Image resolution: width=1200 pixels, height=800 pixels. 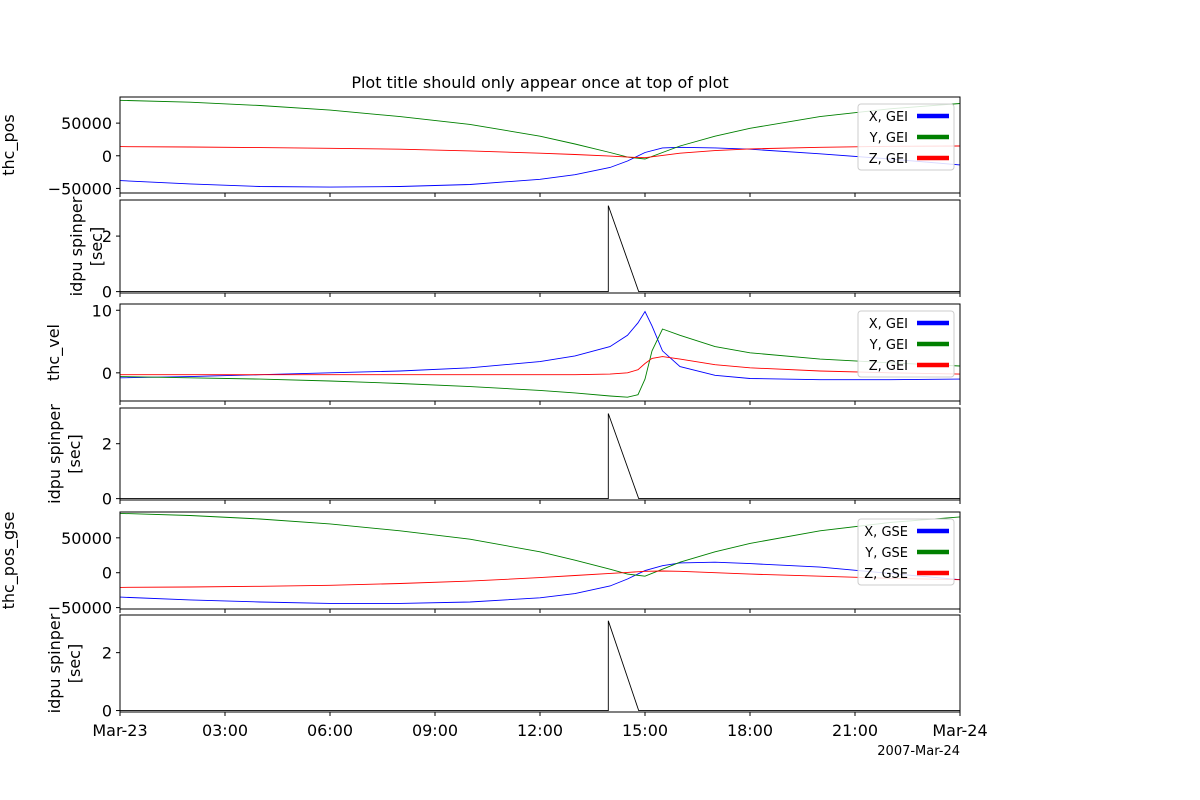 What do you see at coordinates (886, 553) in the screenshot?
I see `legend-label: Y, GSE` at bounding box center [886, 553].